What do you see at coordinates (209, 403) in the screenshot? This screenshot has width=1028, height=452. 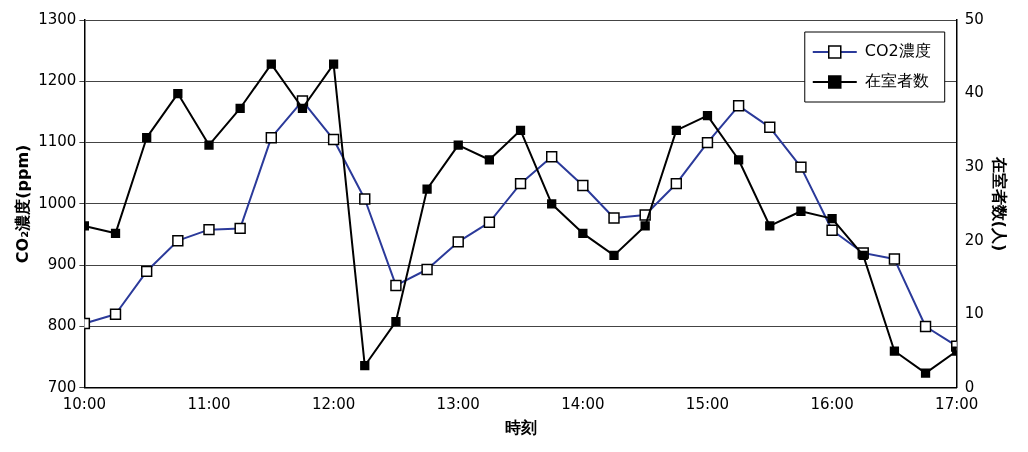 I see `x-tick-label: 11:00` at bounding box center [209, 403].